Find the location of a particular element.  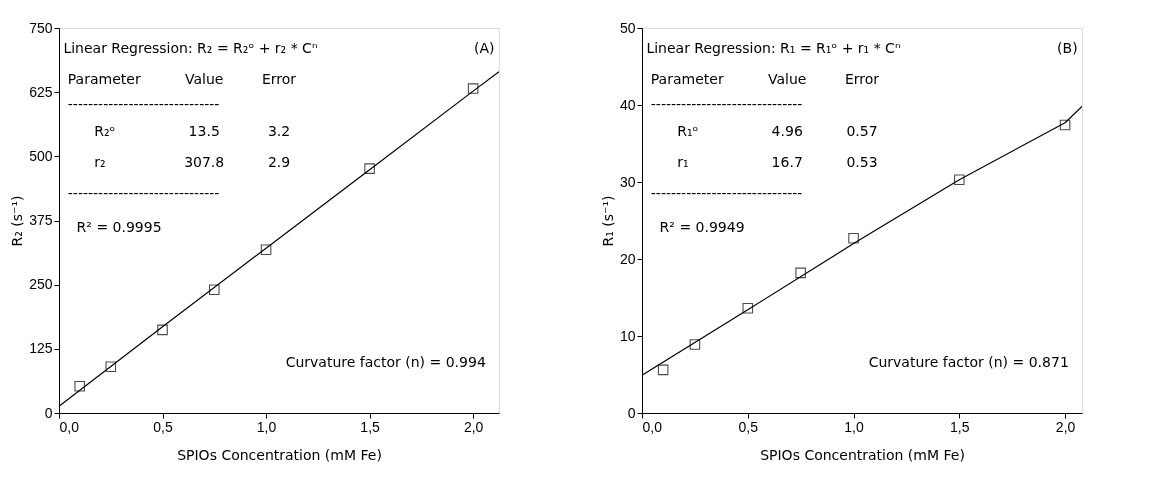

y-tick-label: 30 is located at coordinates (627, 181).